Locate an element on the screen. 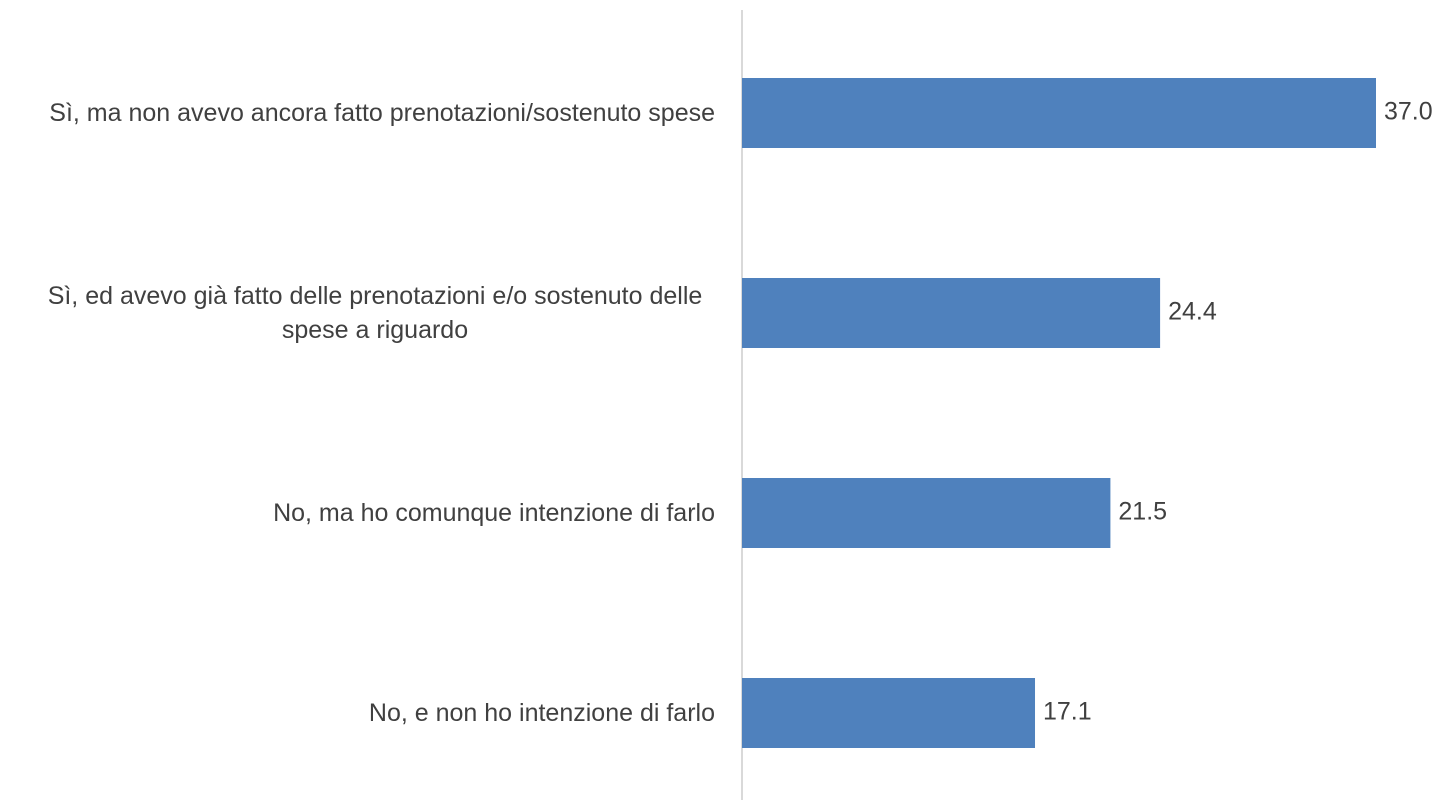 The image size is (1445, 807). data-label: 24.4 is located at coordinates (1192, 312).